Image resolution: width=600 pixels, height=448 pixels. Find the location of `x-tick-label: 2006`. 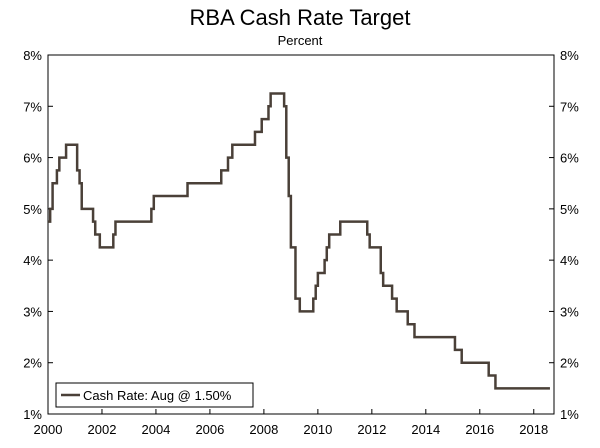

x-tick-label: 2006 is located at coordinates (209, 429).